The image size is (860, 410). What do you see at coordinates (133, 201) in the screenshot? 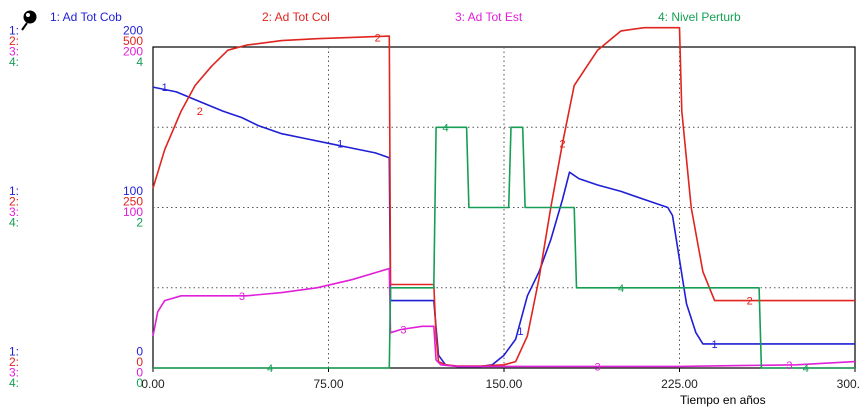
I see `scale-value: 250` at bounding box center [133, 201].